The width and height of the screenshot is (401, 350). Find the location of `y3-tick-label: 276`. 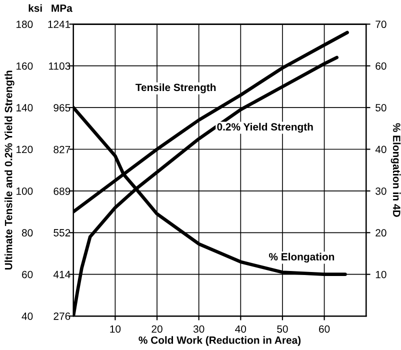

y3-tick-label: 276 is located at coordinates (62, 316).